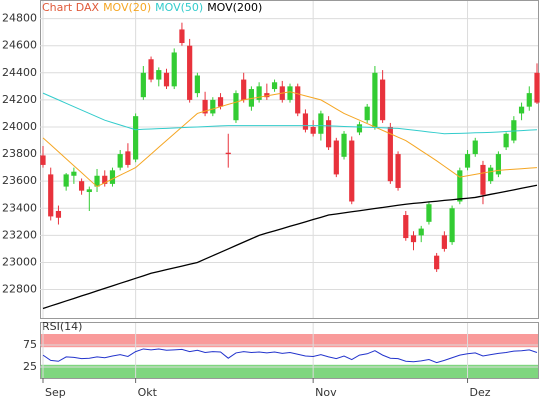 The width and height of the screenshot is (540, 400). What do you see at coordinates (19, 72) in the screenshot?
I see `y-tick-label: 24400` at bounding box center [19, 72].